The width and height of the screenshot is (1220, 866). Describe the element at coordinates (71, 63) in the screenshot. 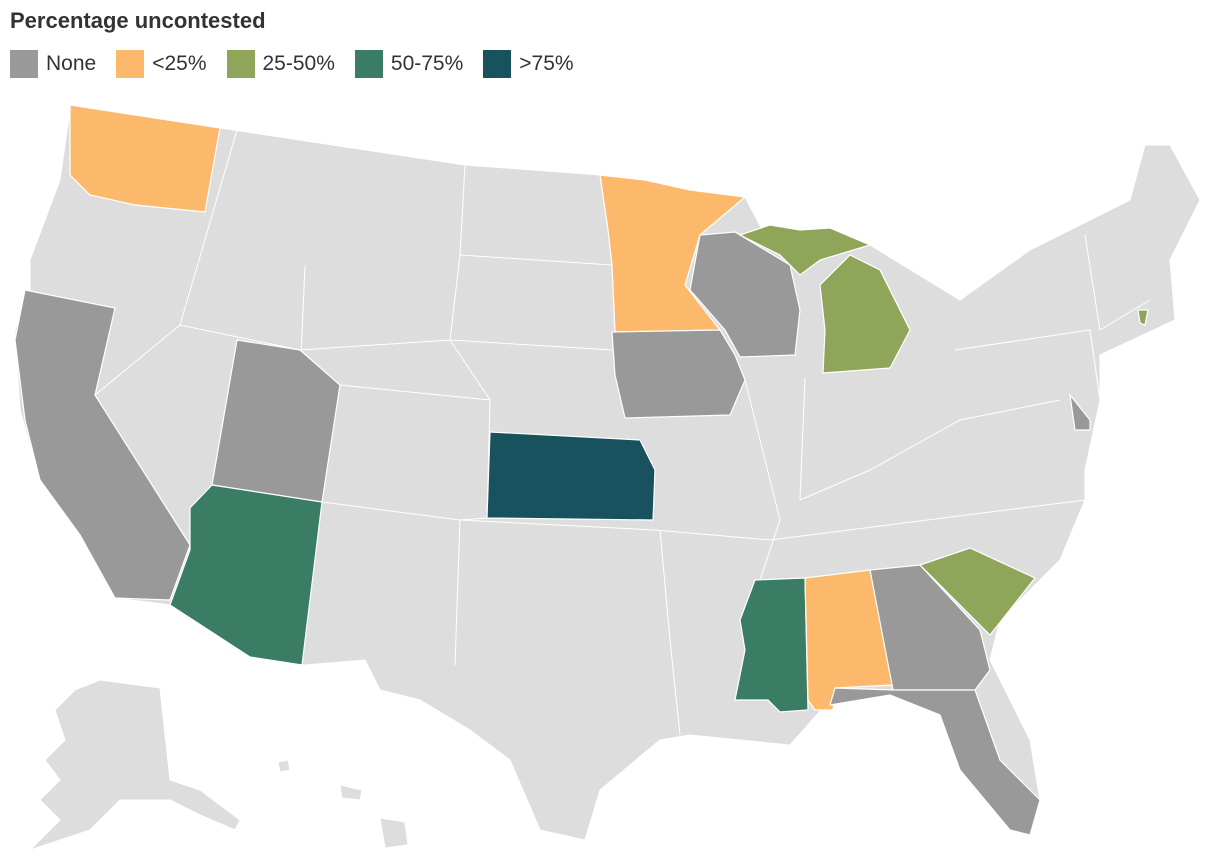

I see `legend-label: None` at that location.